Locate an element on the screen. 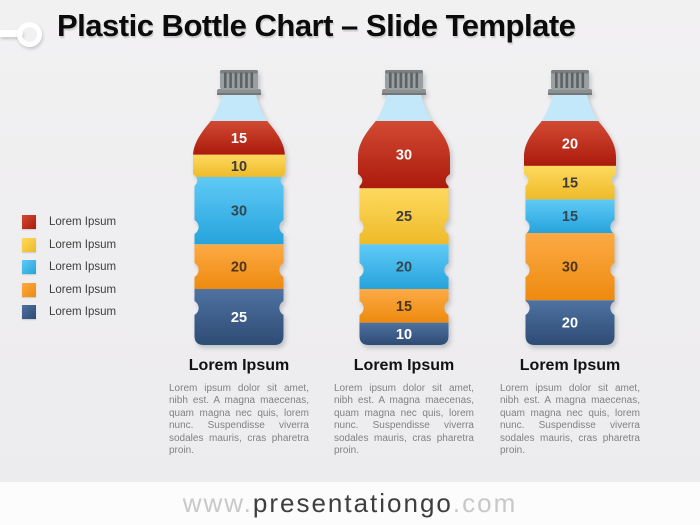 The width and height of the screenshot is (700, 525). legend-swatch-red is located at coordinates (29, 222).